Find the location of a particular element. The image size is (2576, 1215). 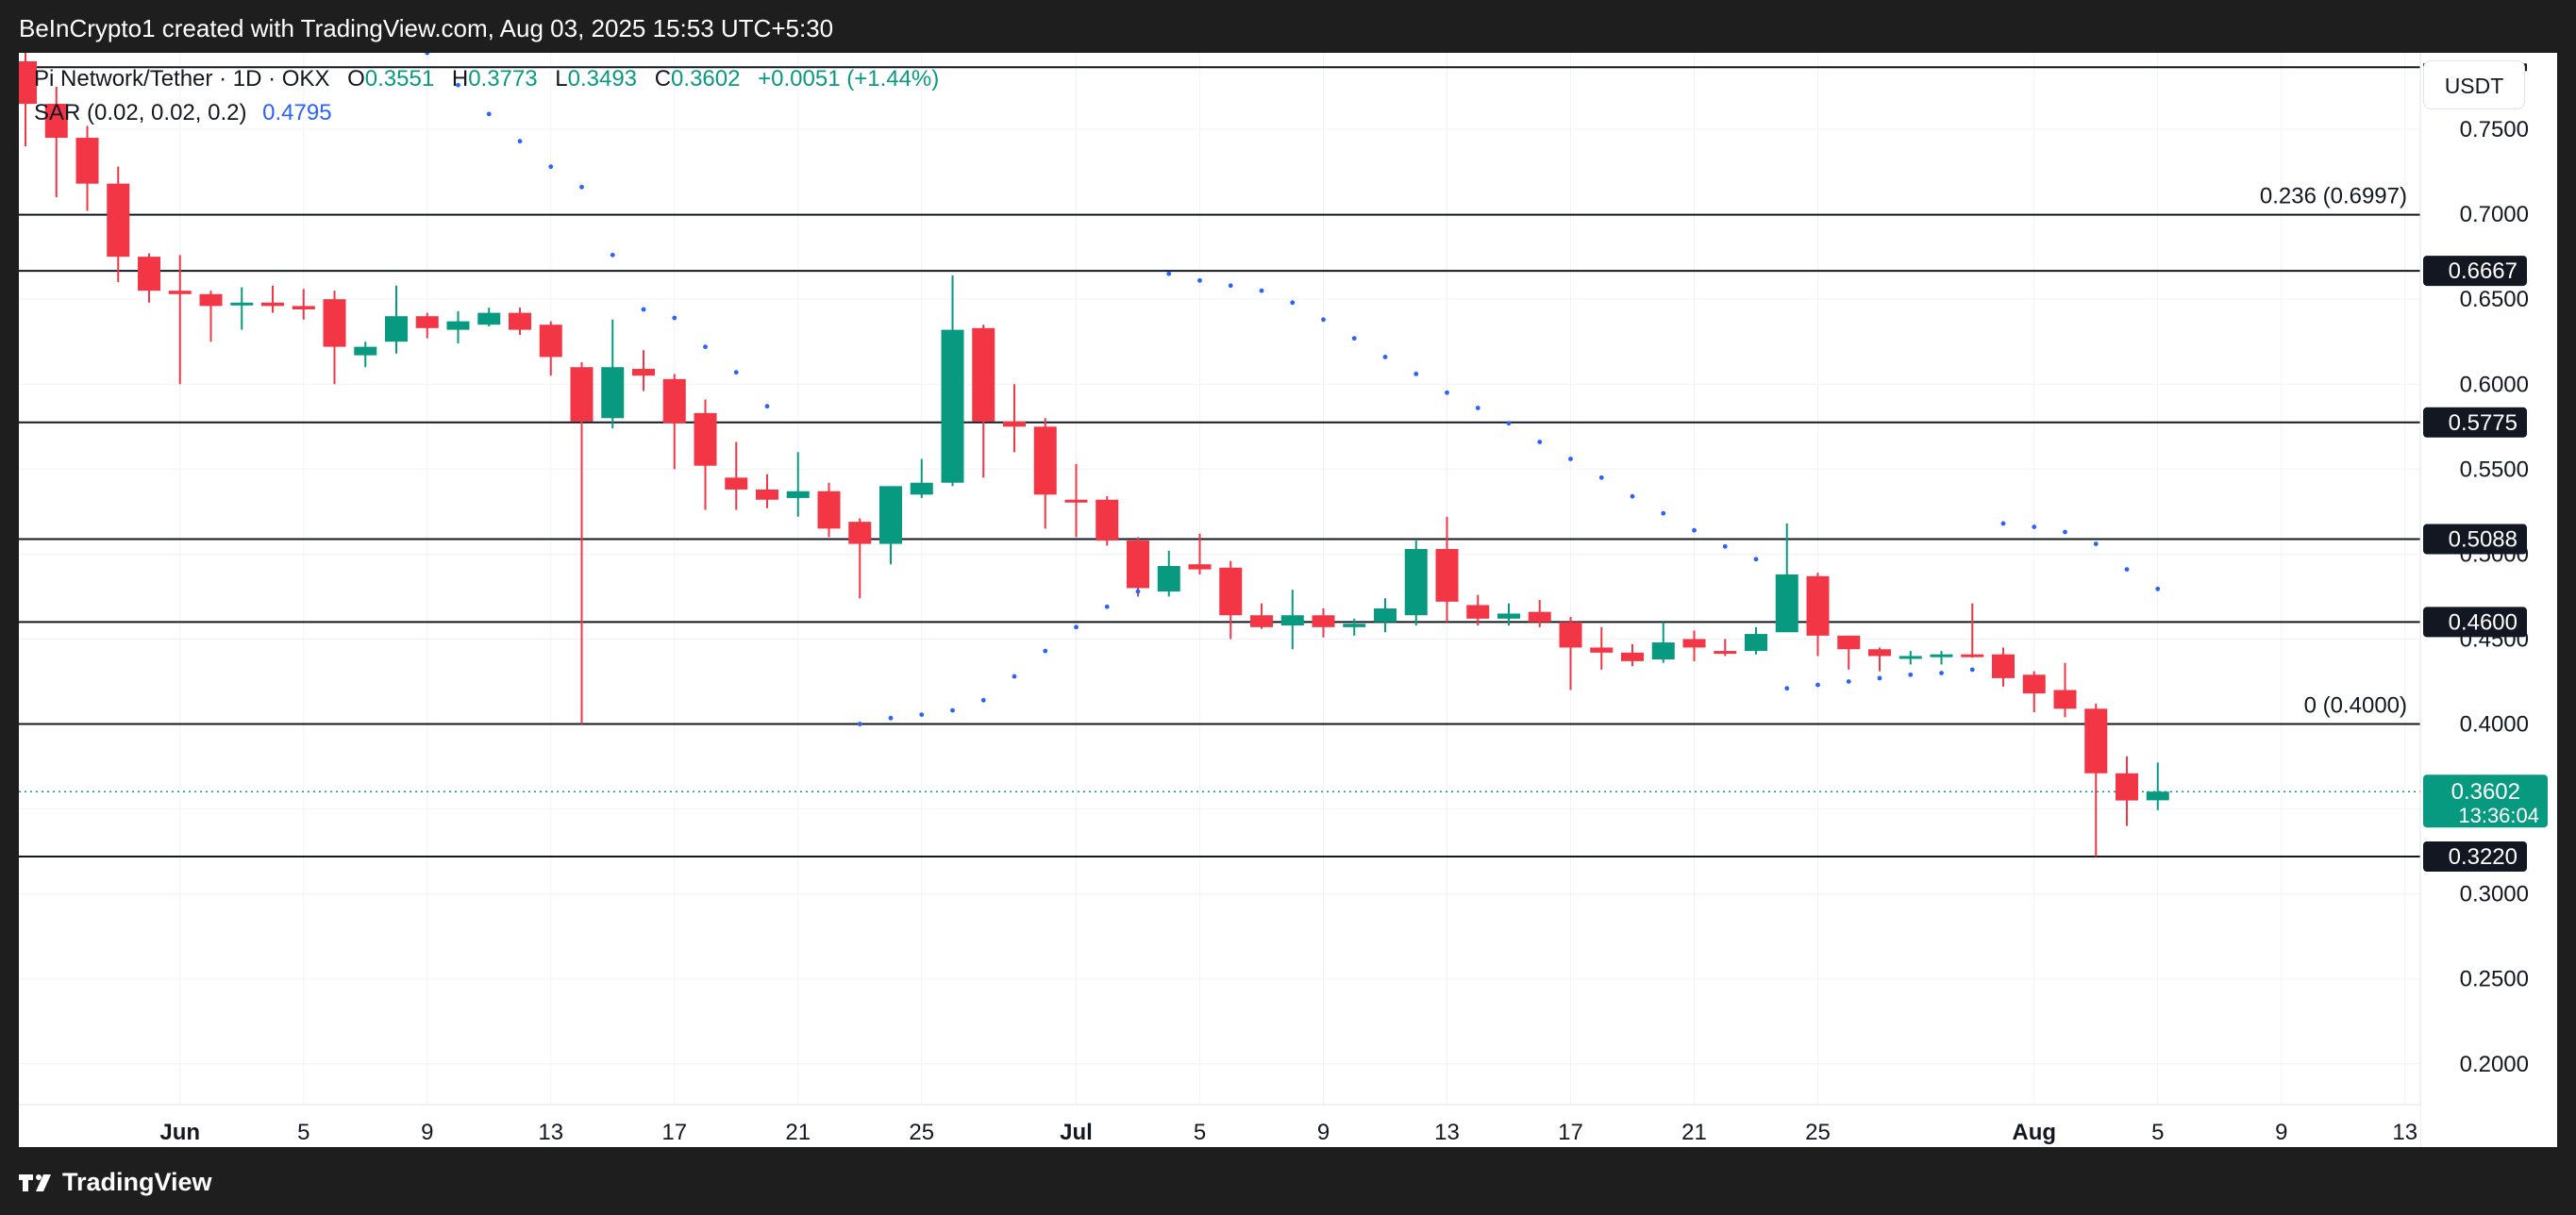

price-tick-label: 0.6000 is located at coordinates (2494, 384).